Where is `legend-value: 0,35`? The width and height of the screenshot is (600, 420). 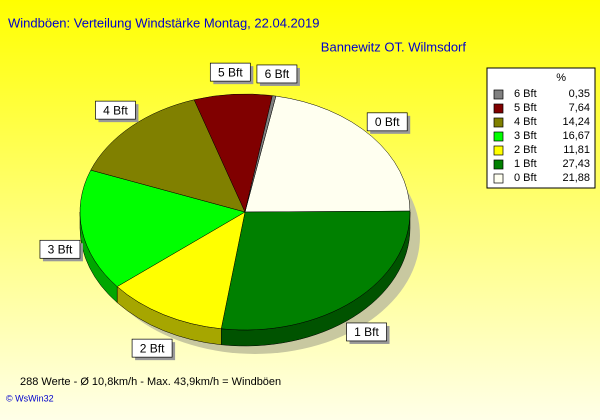
legend-value: 0,35 is located at coordinates (579, 94).